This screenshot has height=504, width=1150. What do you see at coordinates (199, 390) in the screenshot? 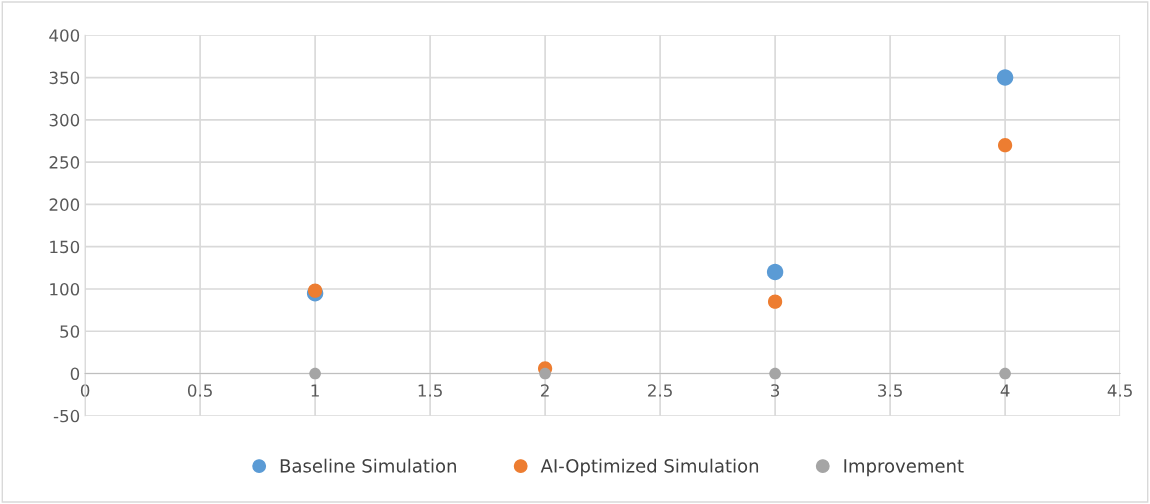
I see `x-tick-label: 0.5` at bounding box center [199, 390].